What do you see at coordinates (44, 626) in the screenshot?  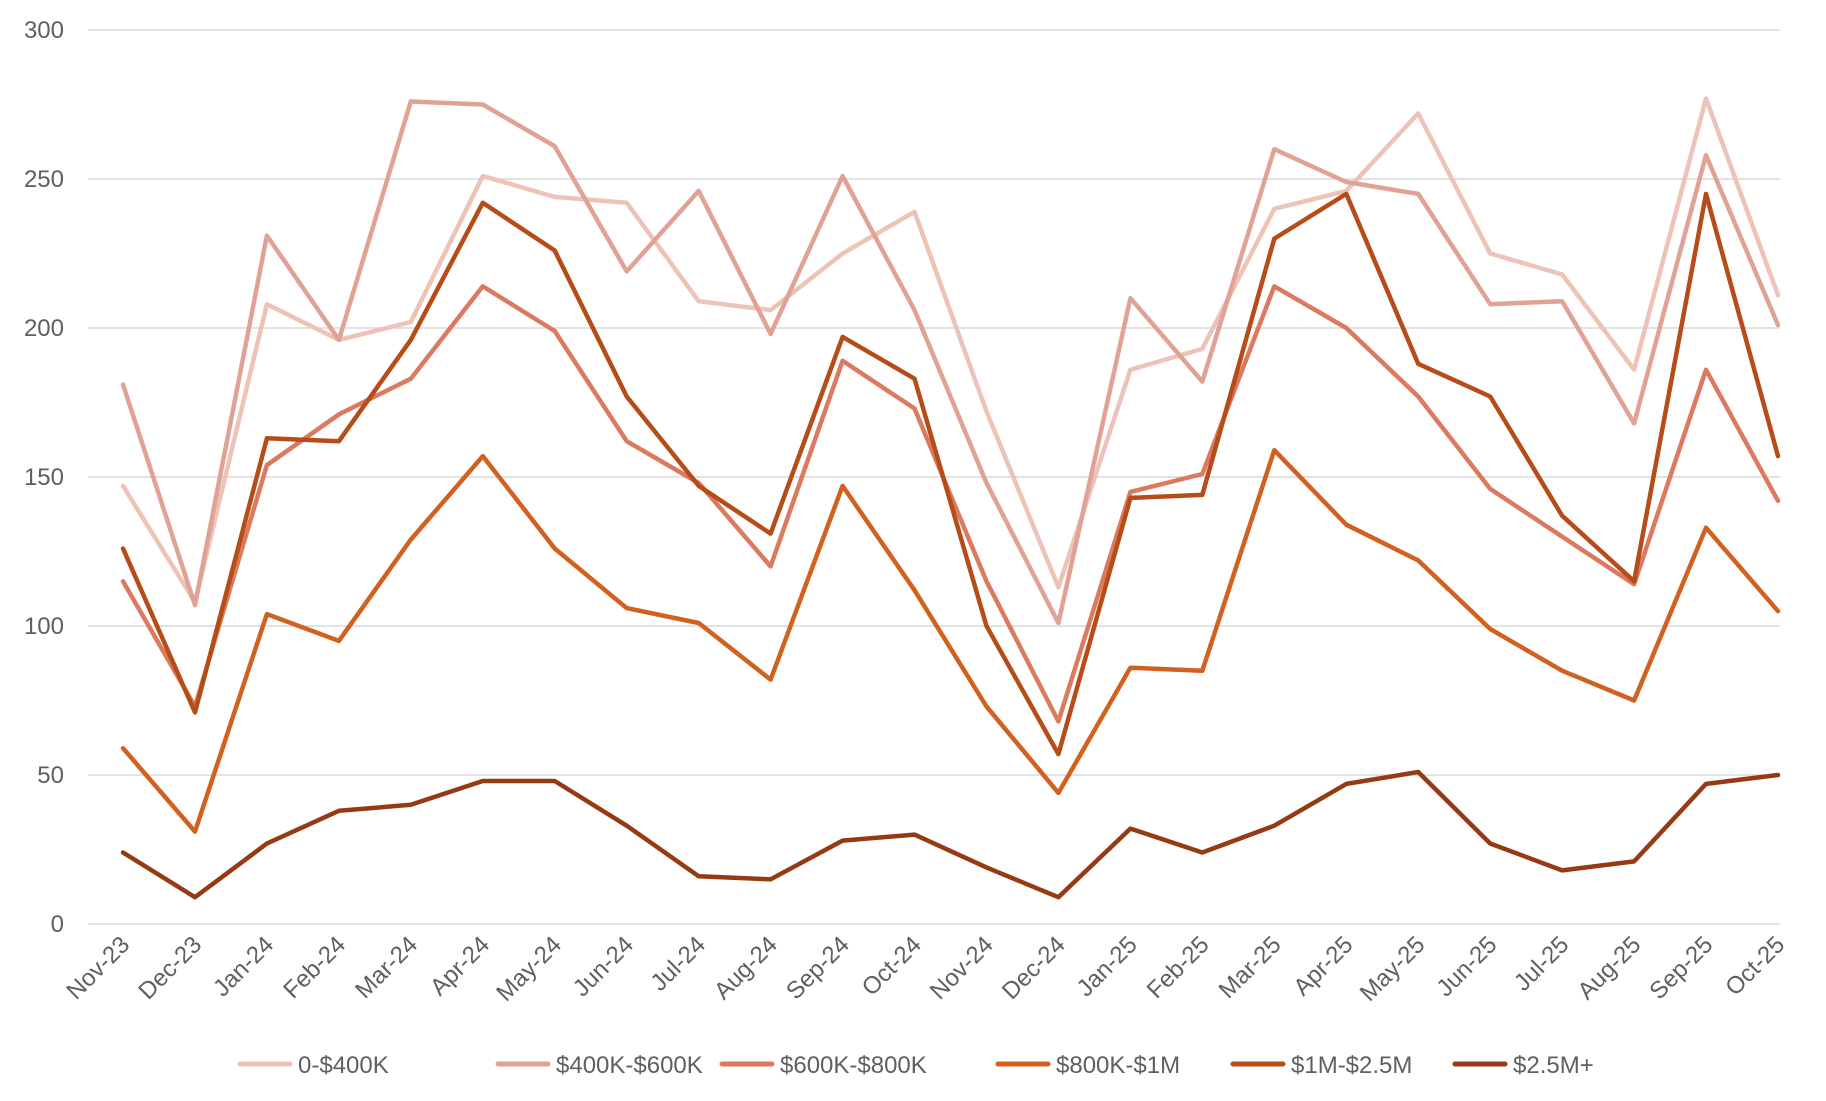 I see `y-tick-label: 100` at bounding box center [44, 626].